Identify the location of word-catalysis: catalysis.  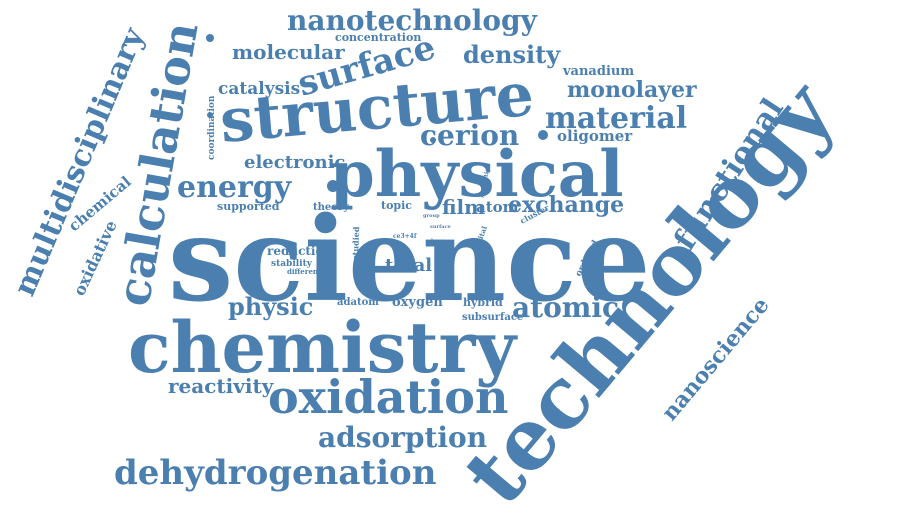
(259, 89).